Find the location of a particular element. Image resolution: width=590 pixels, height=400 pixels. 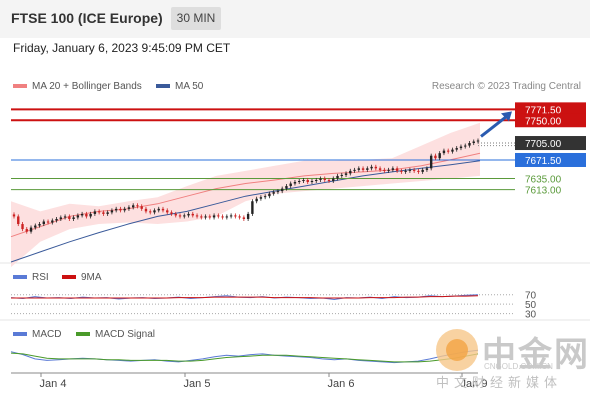

chart-datetime: Friday, January 6, 2023 9:45:09 PM CET is located at coordinates (122, 48).